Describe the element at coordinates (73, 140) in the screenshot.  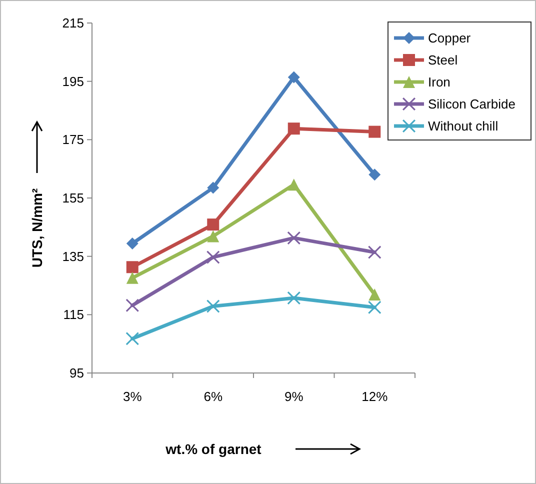
I see `y-tick-label: 175` at that location.